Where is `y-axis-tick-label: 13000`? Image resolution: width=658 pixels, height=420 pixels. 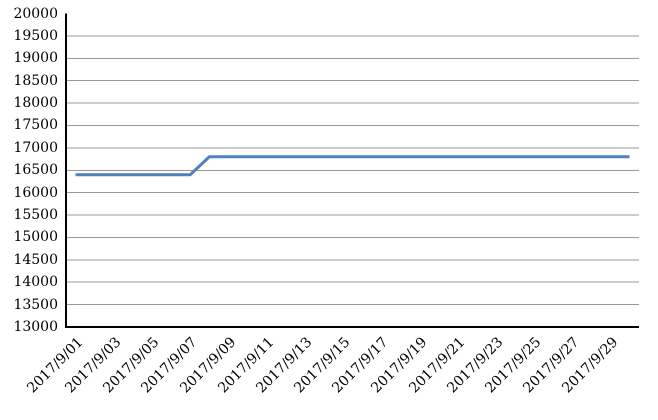
y-axis-tick-label: 13000 is located at coordinates (35, 327).